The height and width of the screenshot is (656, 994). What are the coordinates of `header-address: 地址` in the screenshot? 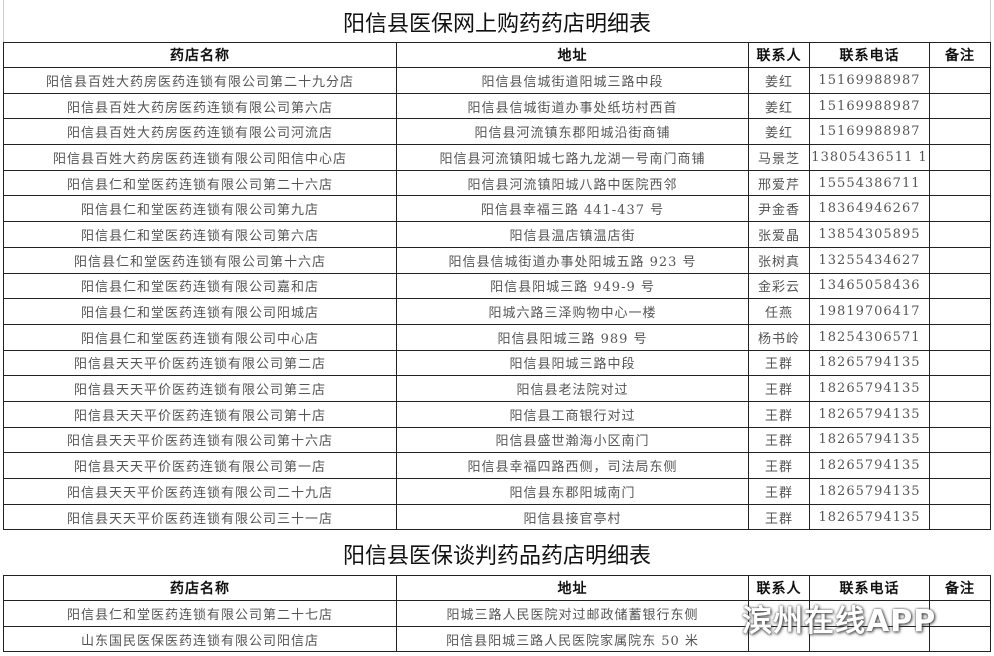 It's located at (572, 588).